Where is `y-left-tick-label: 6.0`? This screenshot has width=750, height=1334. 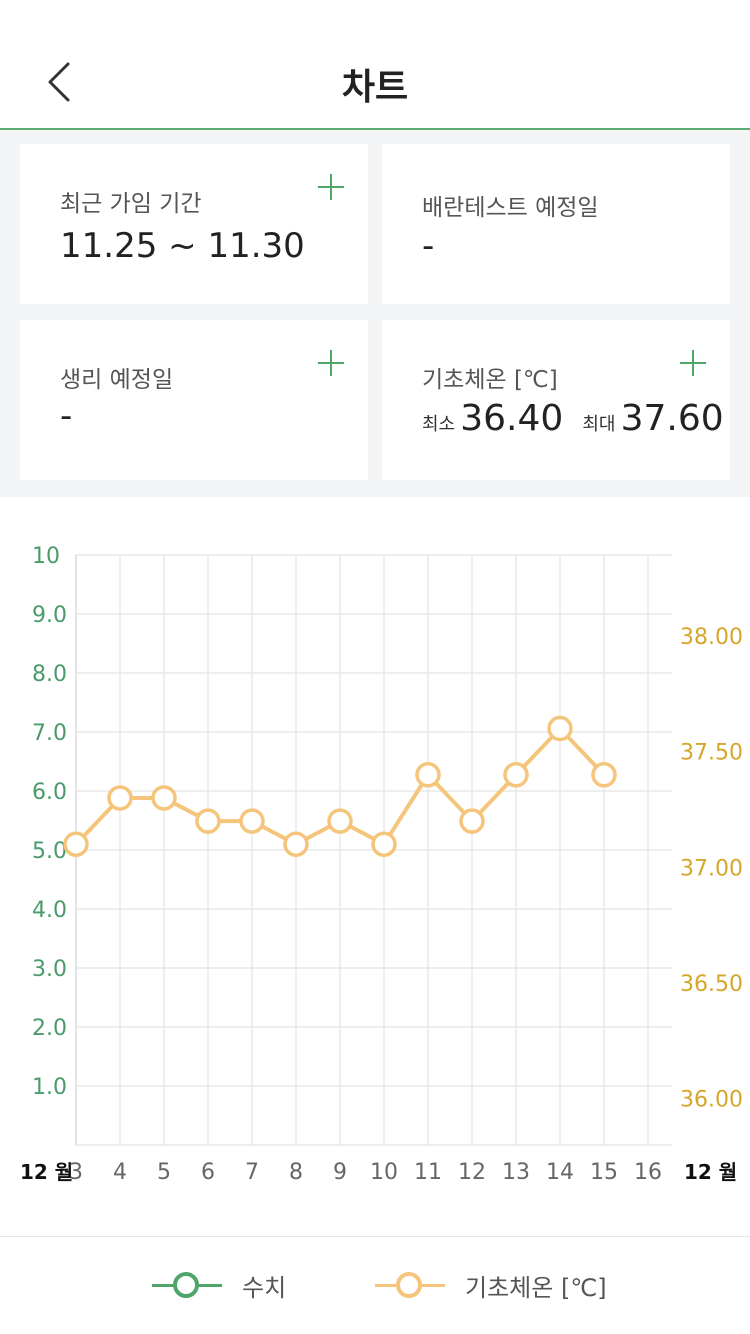
y-left-tick-label: 6.0 is located at coordinates (49, 792).